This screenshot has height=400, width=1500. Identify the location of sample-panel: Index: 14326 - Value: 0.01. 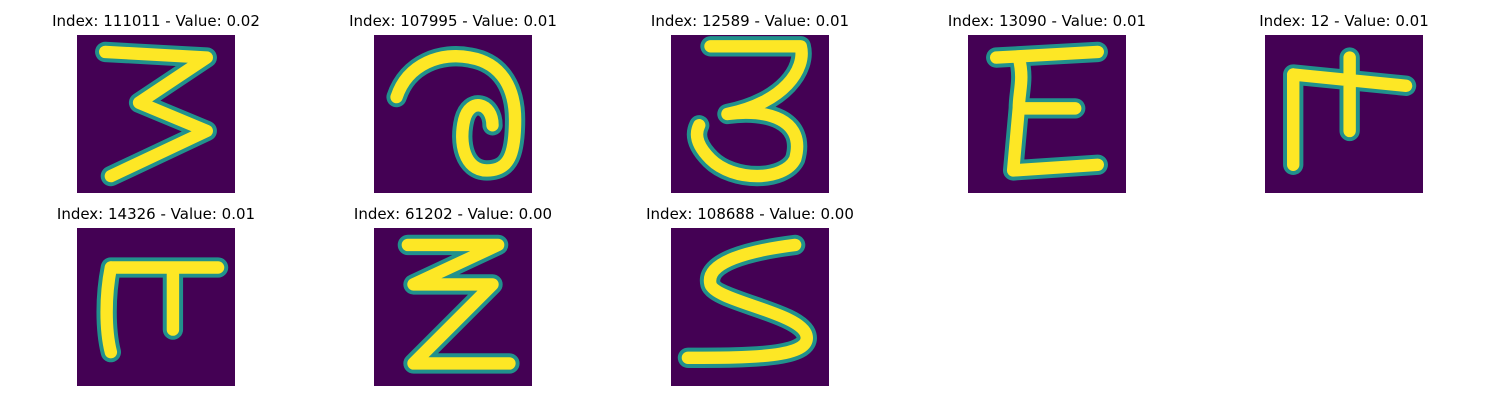
(156, 296).